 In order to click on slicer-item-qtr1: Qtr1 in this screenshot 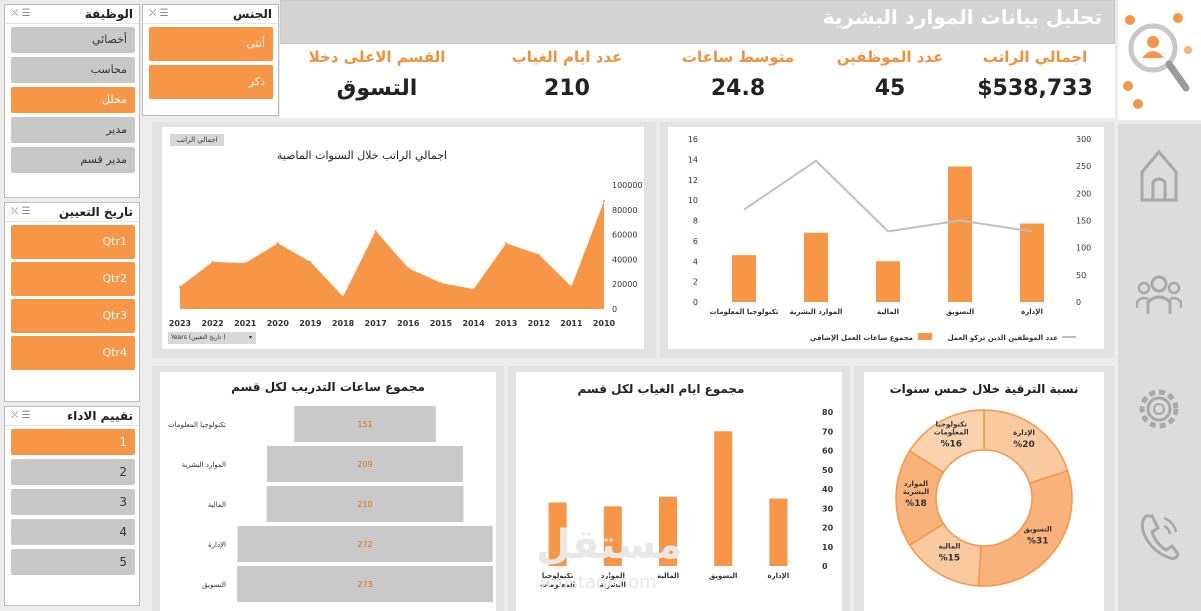, I will do `click(73, 242)`.